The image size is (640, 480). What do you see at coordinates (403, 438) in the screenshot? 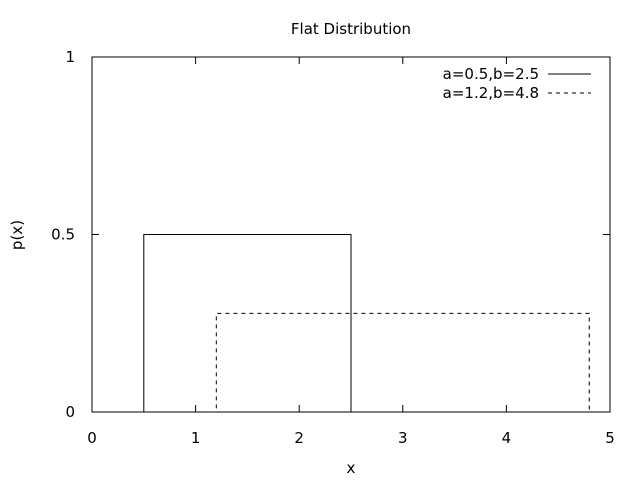
I see `x-tick-label: 3` at bounding box center [403, 438].